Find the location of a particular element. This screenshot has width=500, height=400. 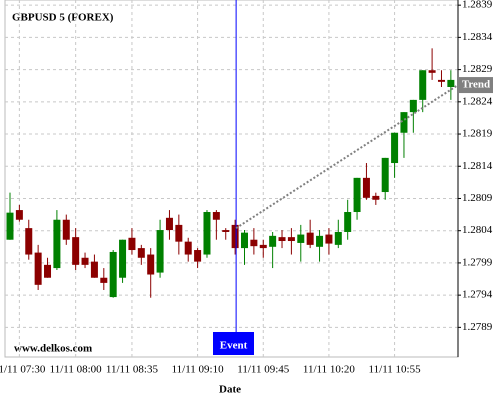

chart-title: GBPUSD 5 (FOREX) is located at coordinates (63, 18).